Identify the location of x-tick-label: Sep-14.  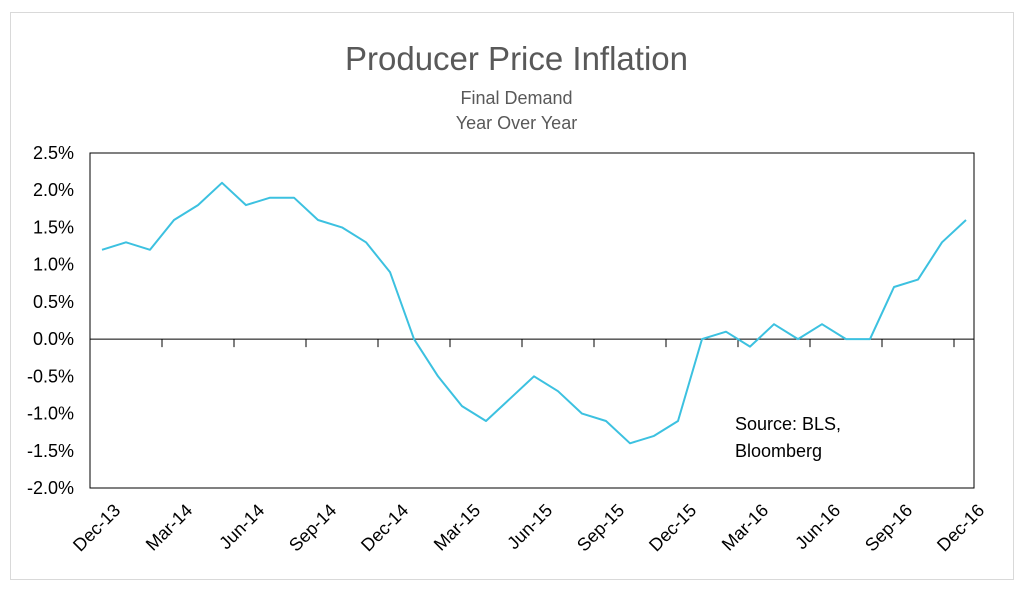
(312, 527).